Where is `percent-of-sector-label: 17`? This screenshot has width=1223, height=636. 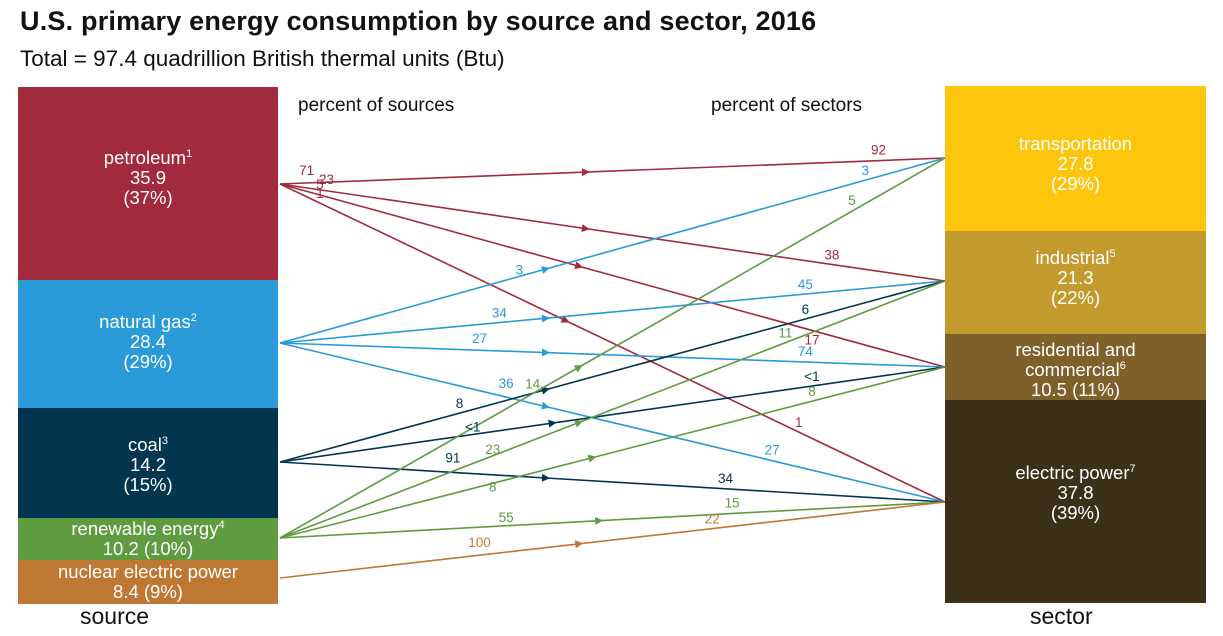
percent-of-sector-label: 17 is located at coordinates (811, 339).